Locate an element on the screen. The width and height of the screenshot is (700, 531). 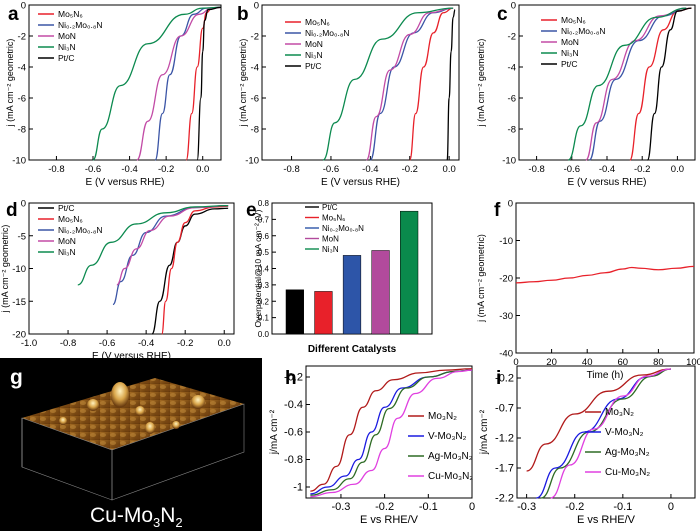
y-tick-label: -2 is located at coordinates (512, 37).